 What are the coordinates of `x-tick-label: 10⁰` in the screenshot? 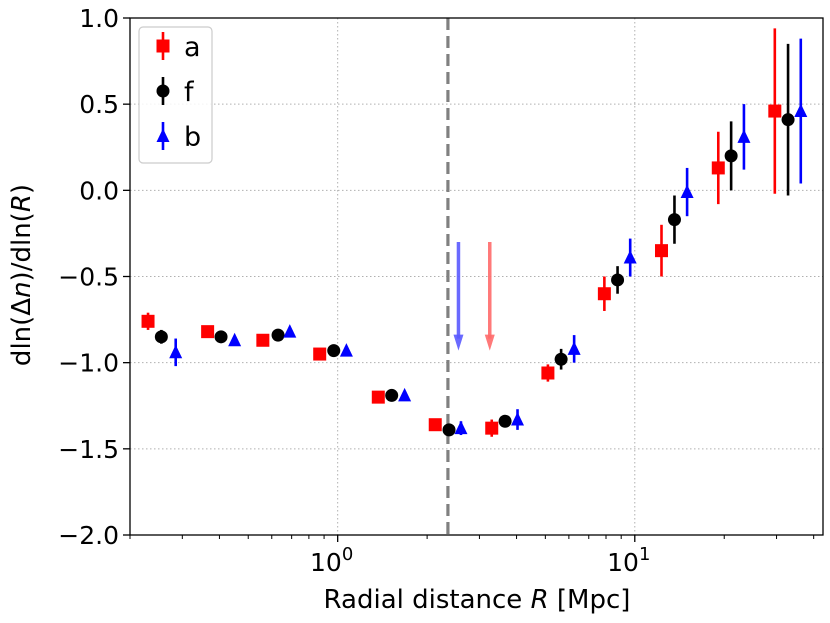 It's located at (331, 560).